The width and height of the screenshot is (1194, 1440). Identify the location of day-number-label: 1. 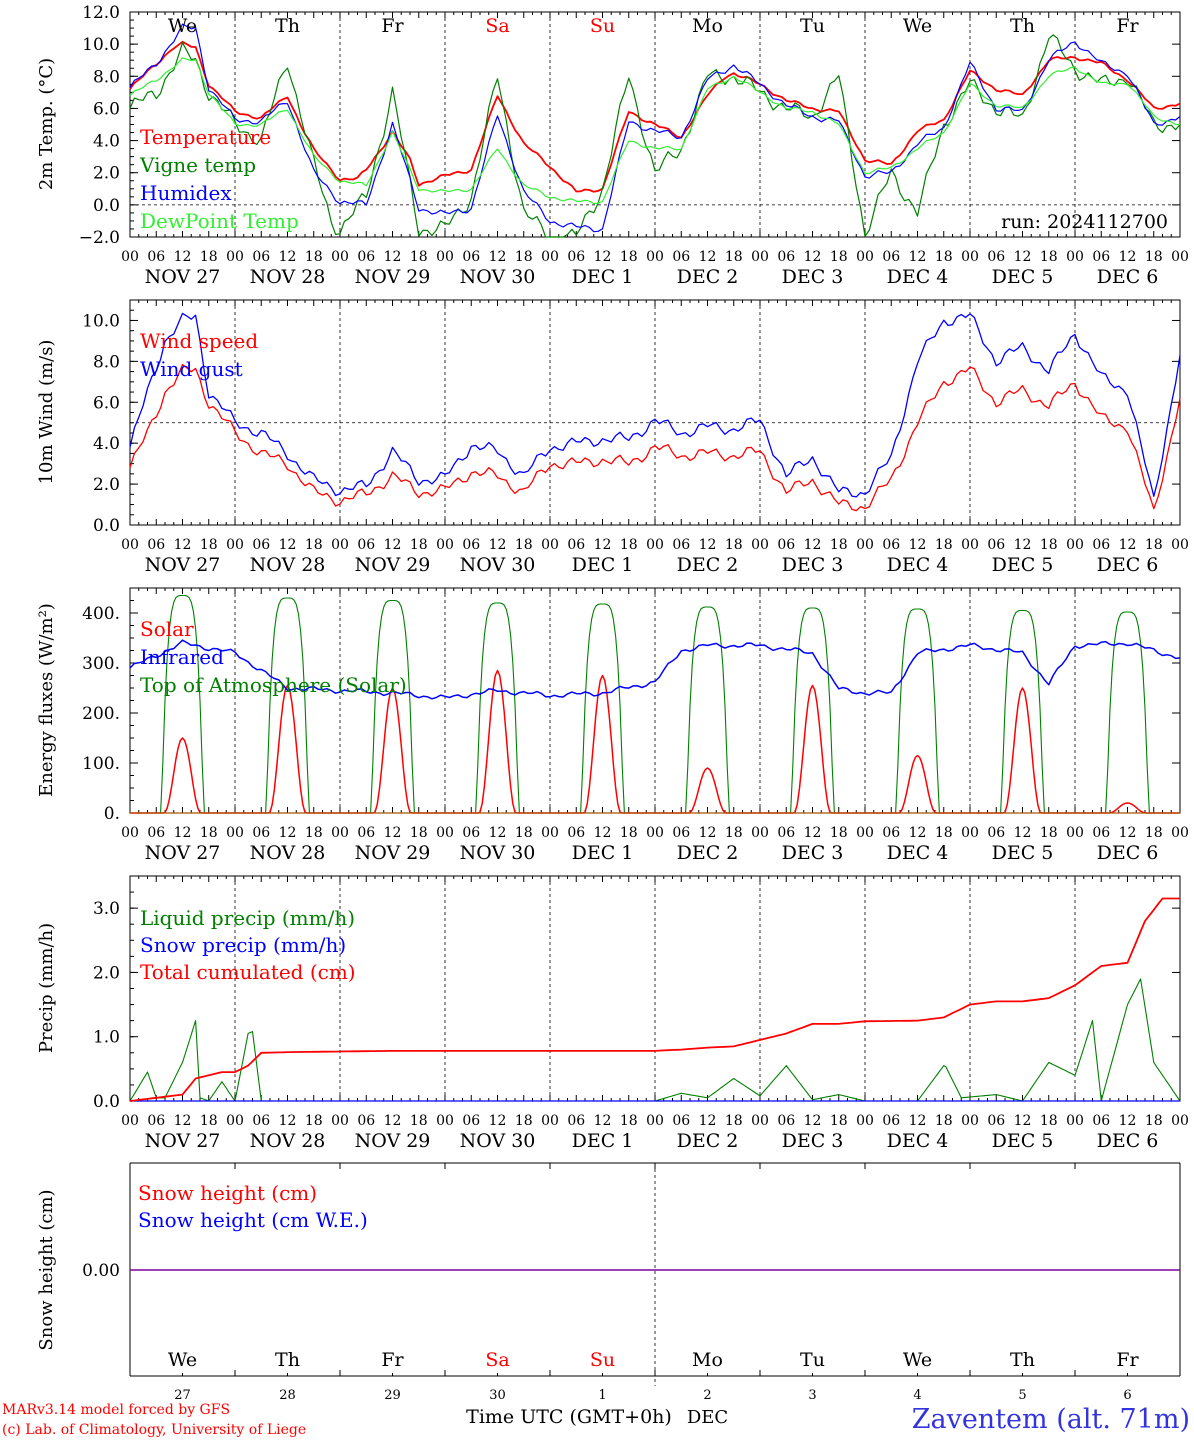
(602, 1395).